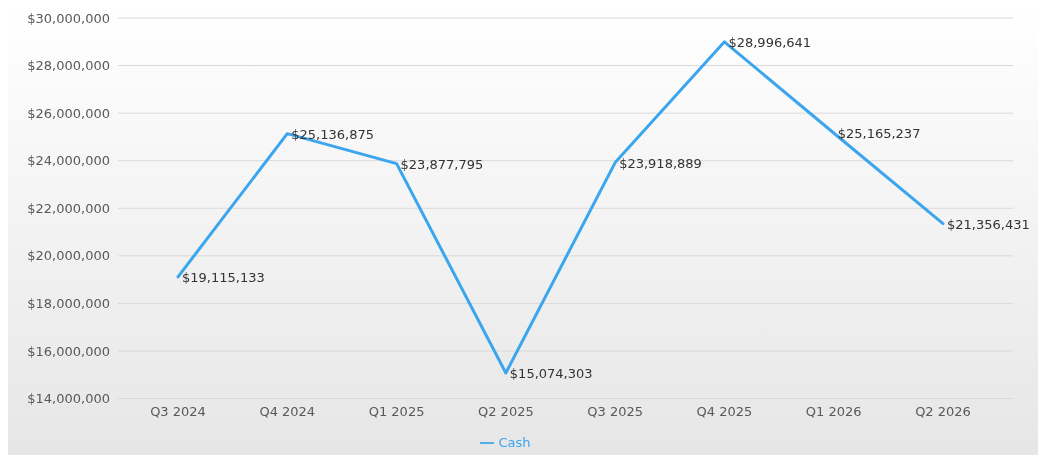  What do you see at coordinates (660, 163) in the screenshot?
I see `text: $23,918,889` at bounding box center [660, 163].